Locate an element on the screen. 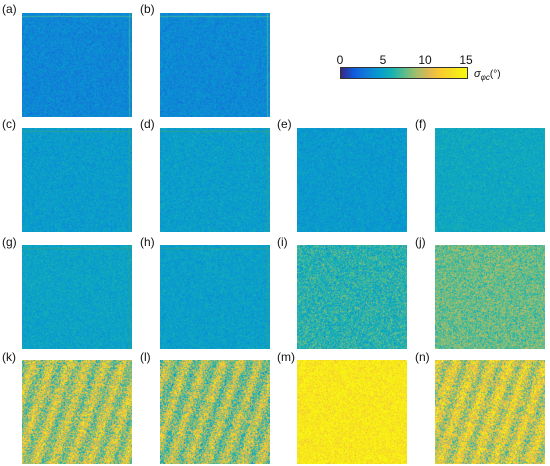  panel-label-e: (e) is located at coordinates (284, 124).